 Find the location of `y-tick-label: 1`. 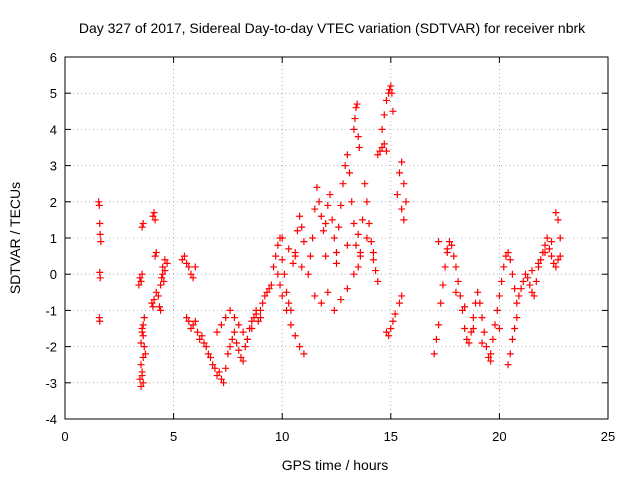

y-tick-label: 1 is located at coordinates (53, 238).